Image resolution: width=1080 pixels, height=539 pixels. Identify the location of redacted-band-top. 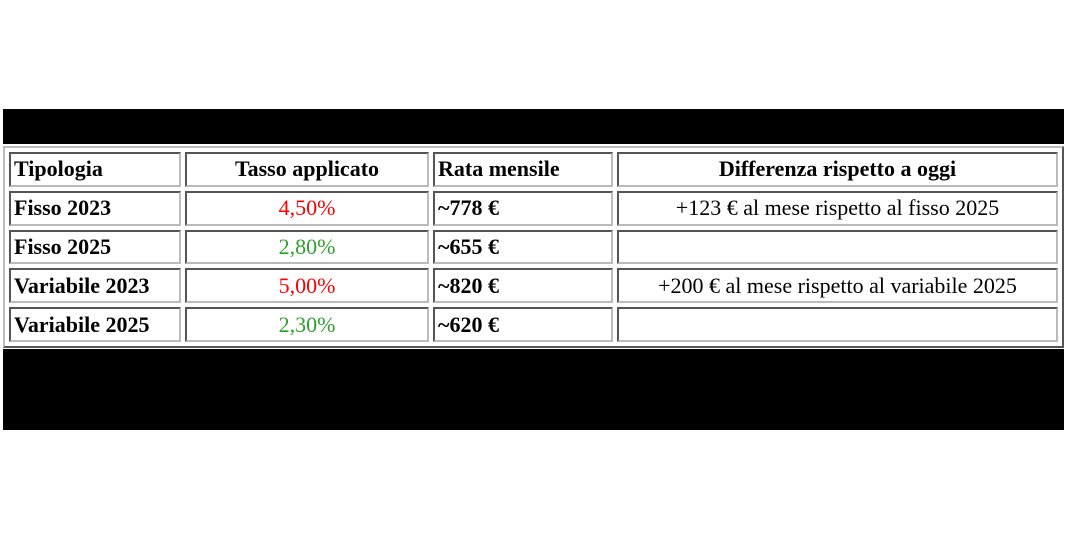
(533, 126).